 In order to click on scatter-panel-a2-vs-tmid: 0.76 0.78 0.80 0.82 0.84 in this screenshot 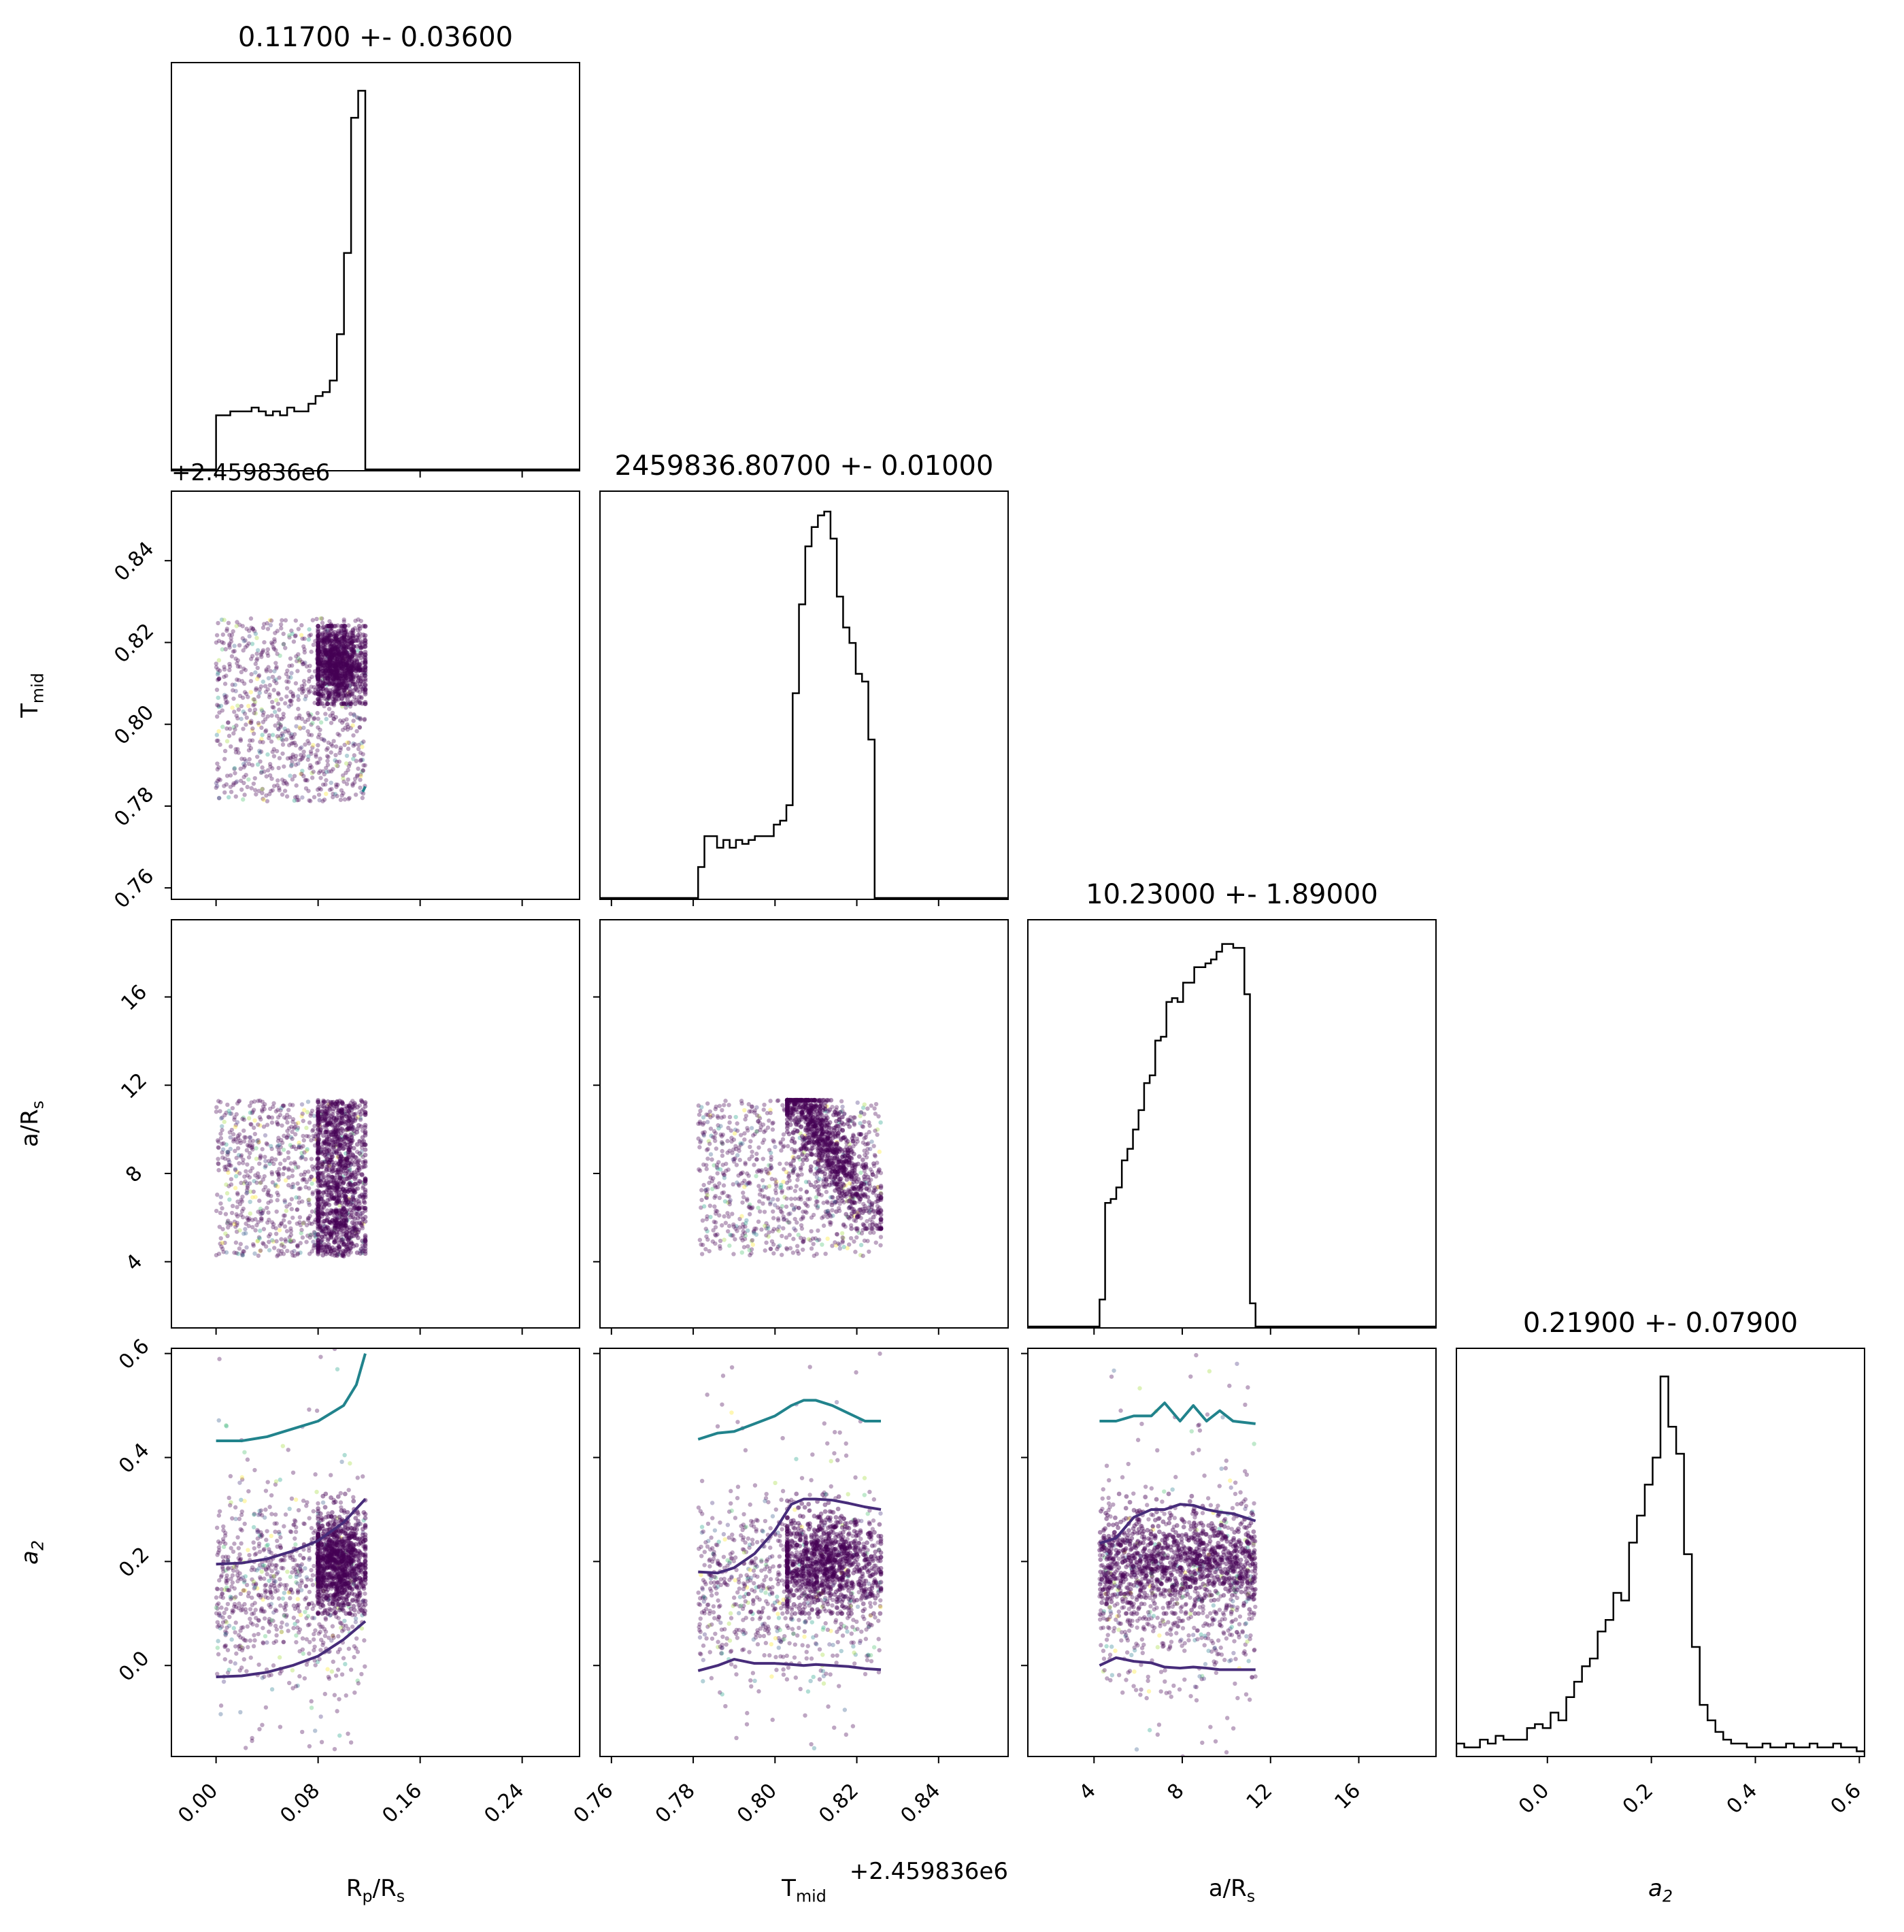, I will do `click(789, 1588)`.